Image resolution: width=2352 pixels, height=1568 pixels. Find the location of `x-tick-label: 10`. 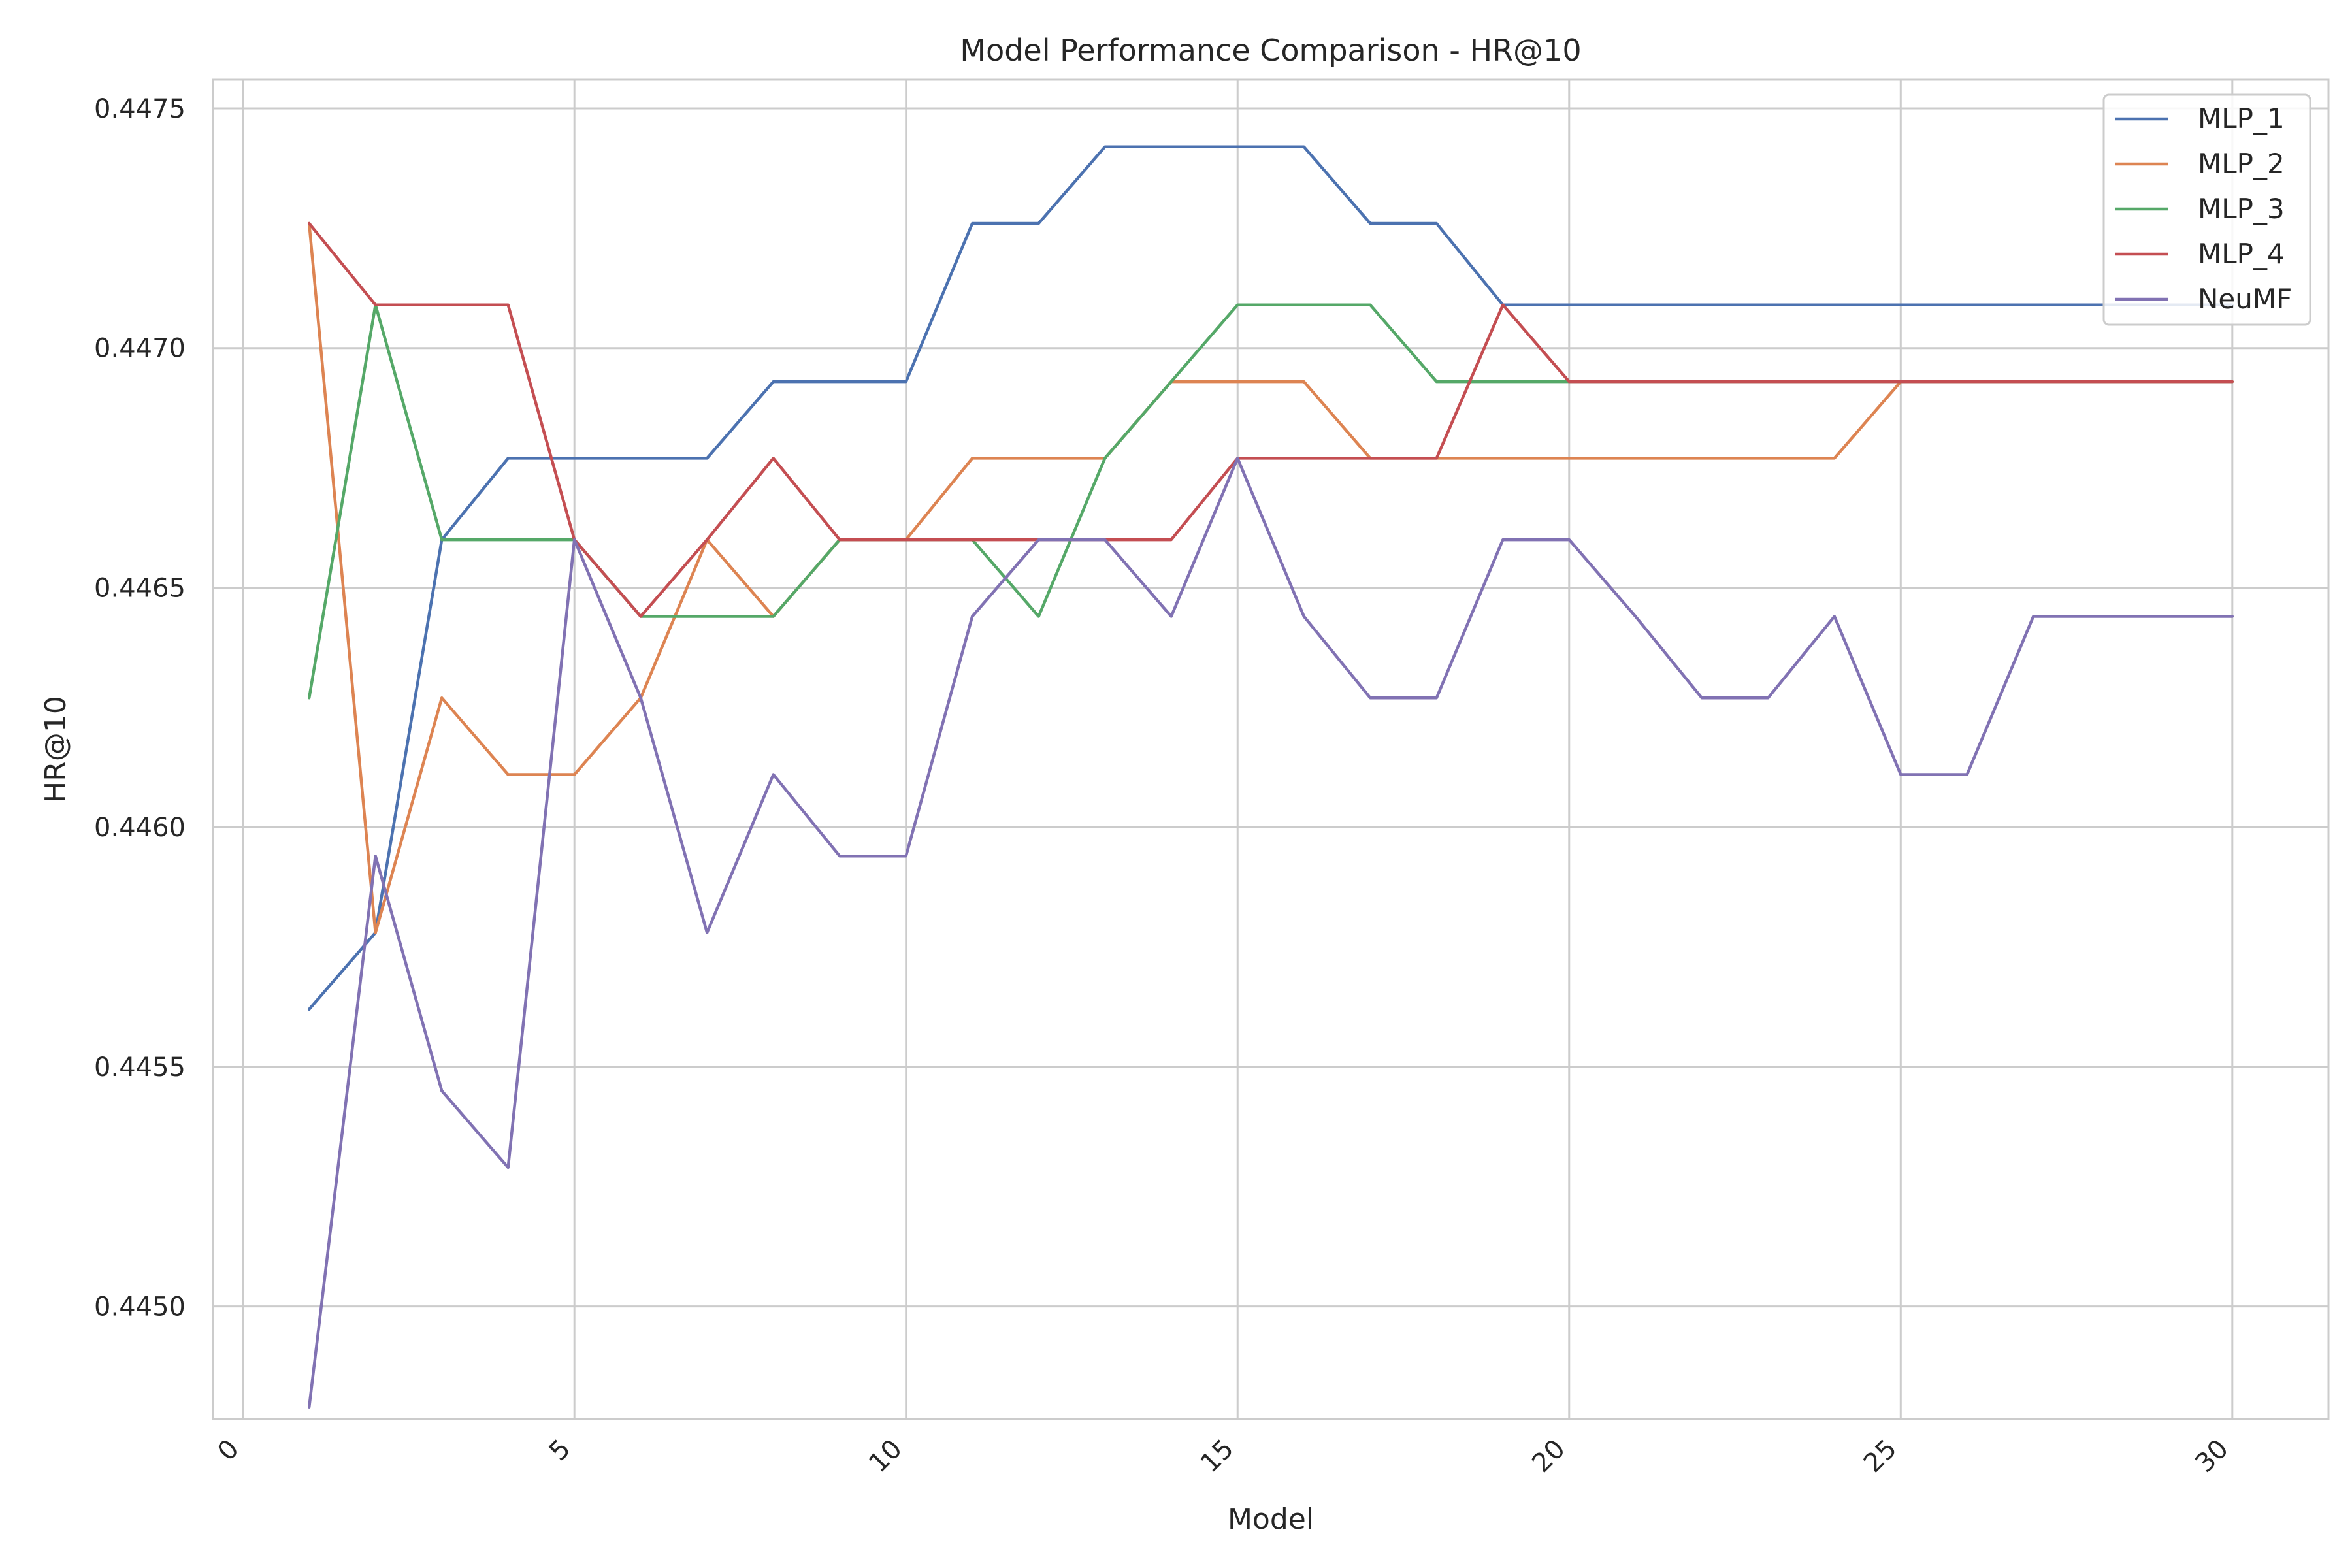

x-tick-label: 10 is located at coordinates (885, 1456).